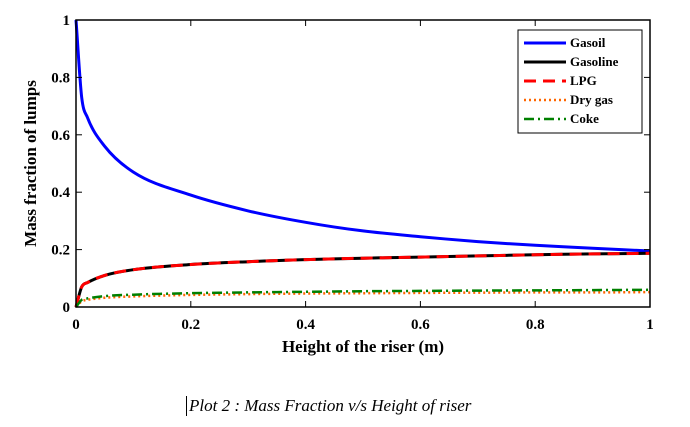  Describe the element at coordinates (535, 325) in the screenshot. I see `x-tick-label: 0.8` at that location.